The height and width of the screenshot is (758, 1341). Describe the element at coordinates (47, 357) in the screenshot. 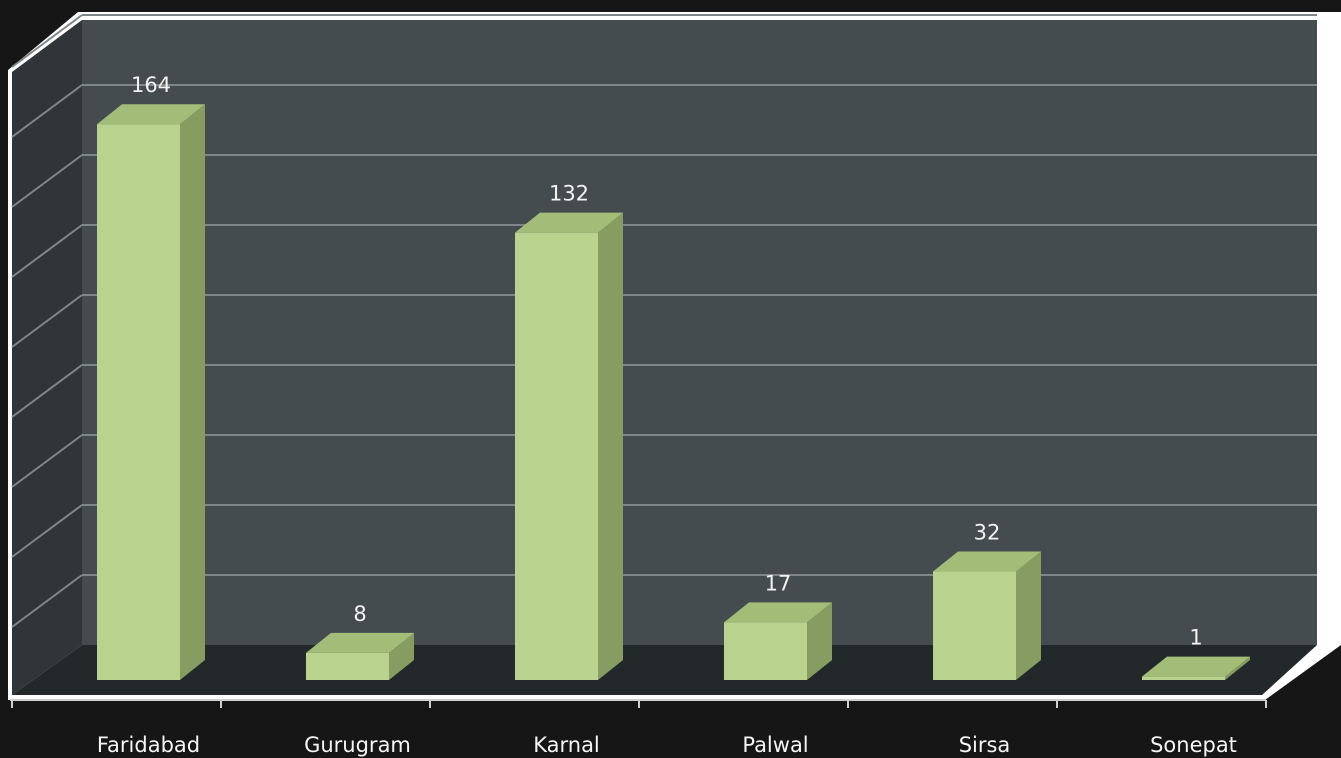

I see `side-wall` at that location.